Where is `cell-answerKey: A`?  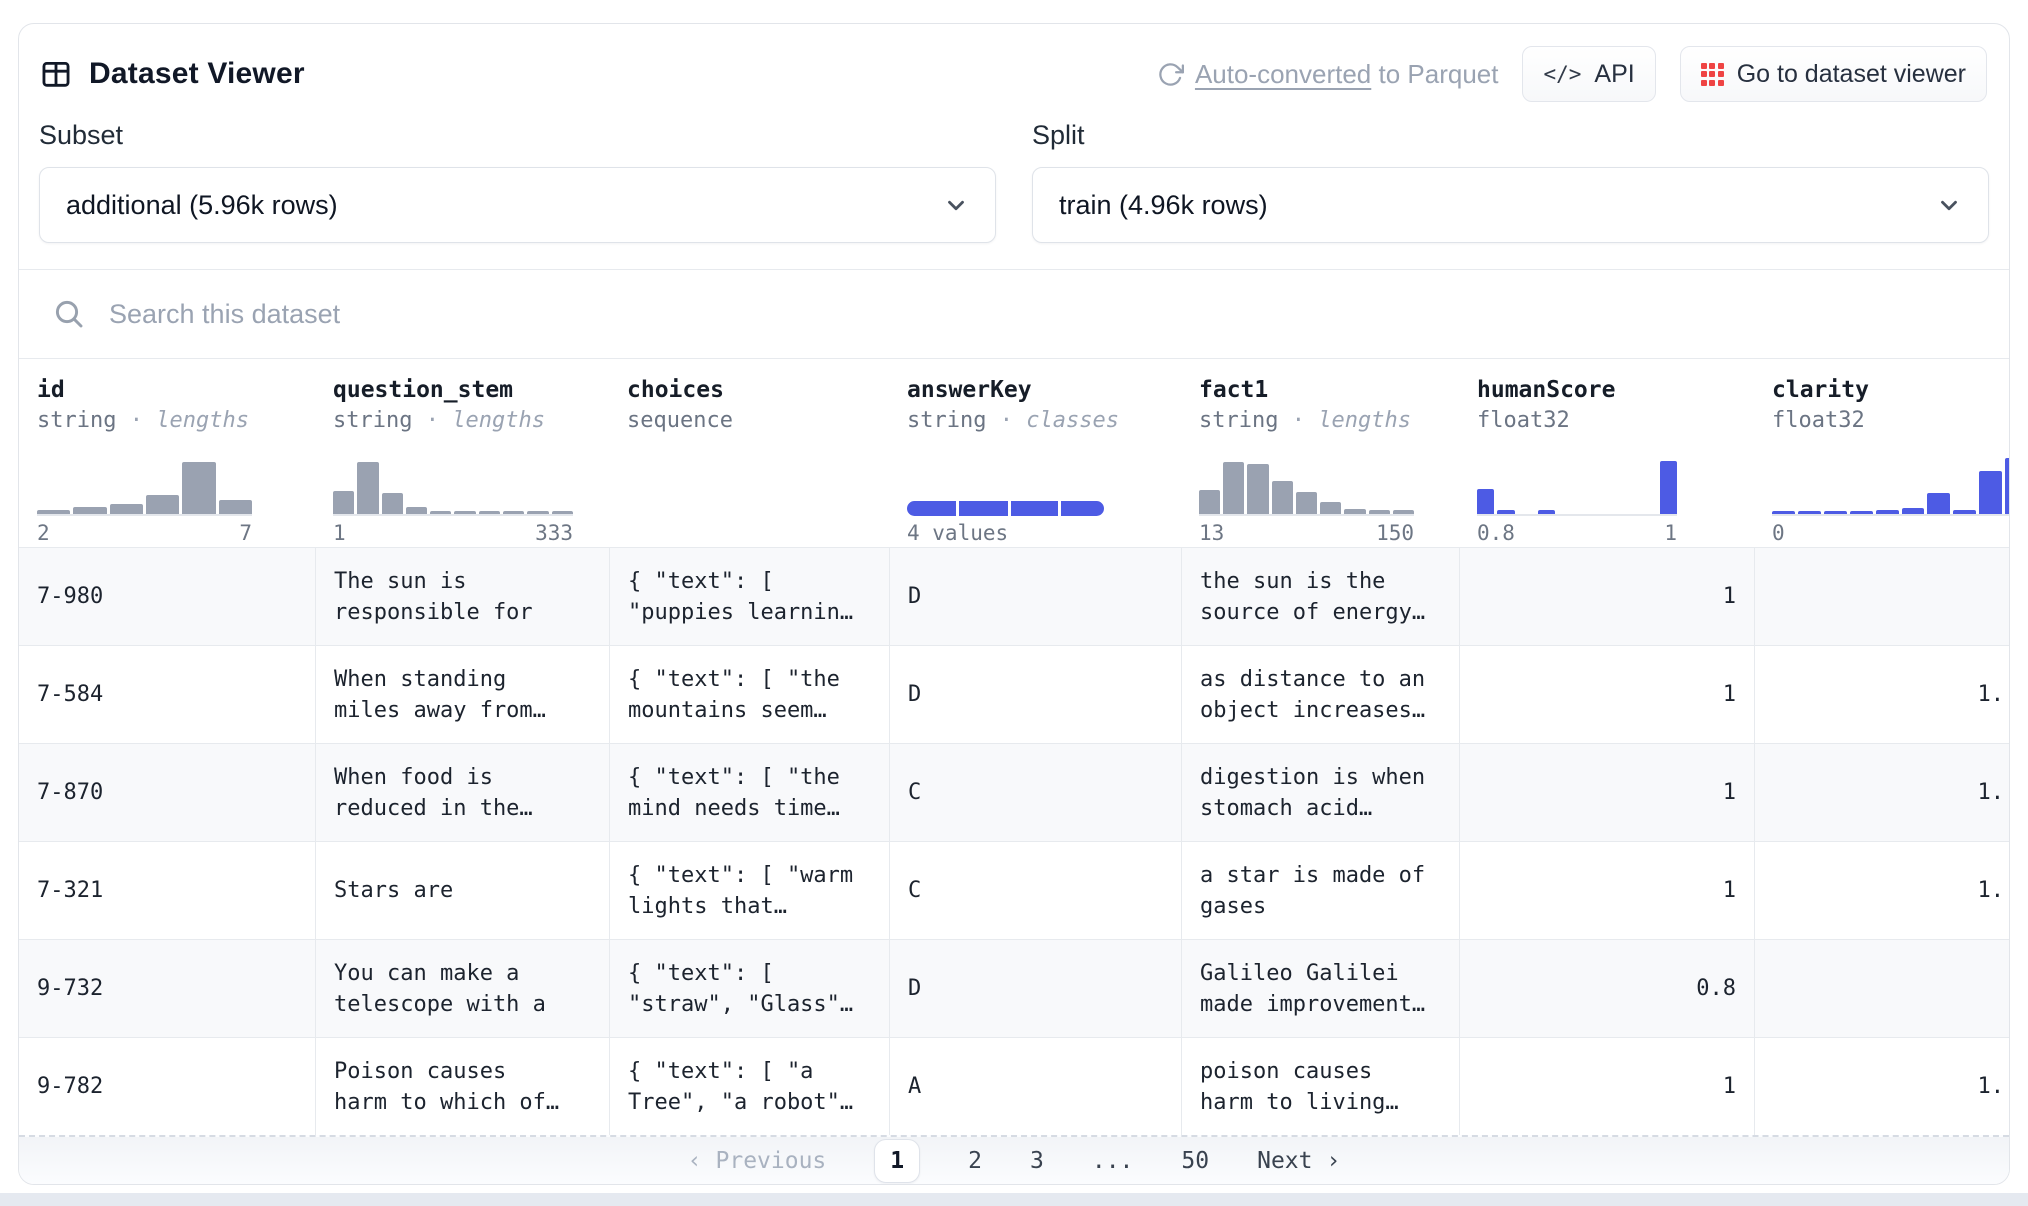 cell-answerKey: A is located at coordinates (1035, 1086).